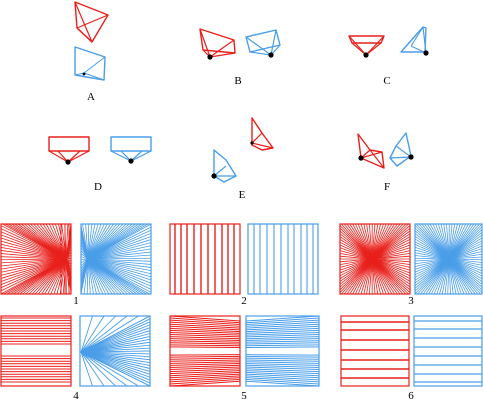 The image size is (483, 403). Describe the element at coordinates (411, 351) in the screenshot. I see `panel-6-lines` at that location.